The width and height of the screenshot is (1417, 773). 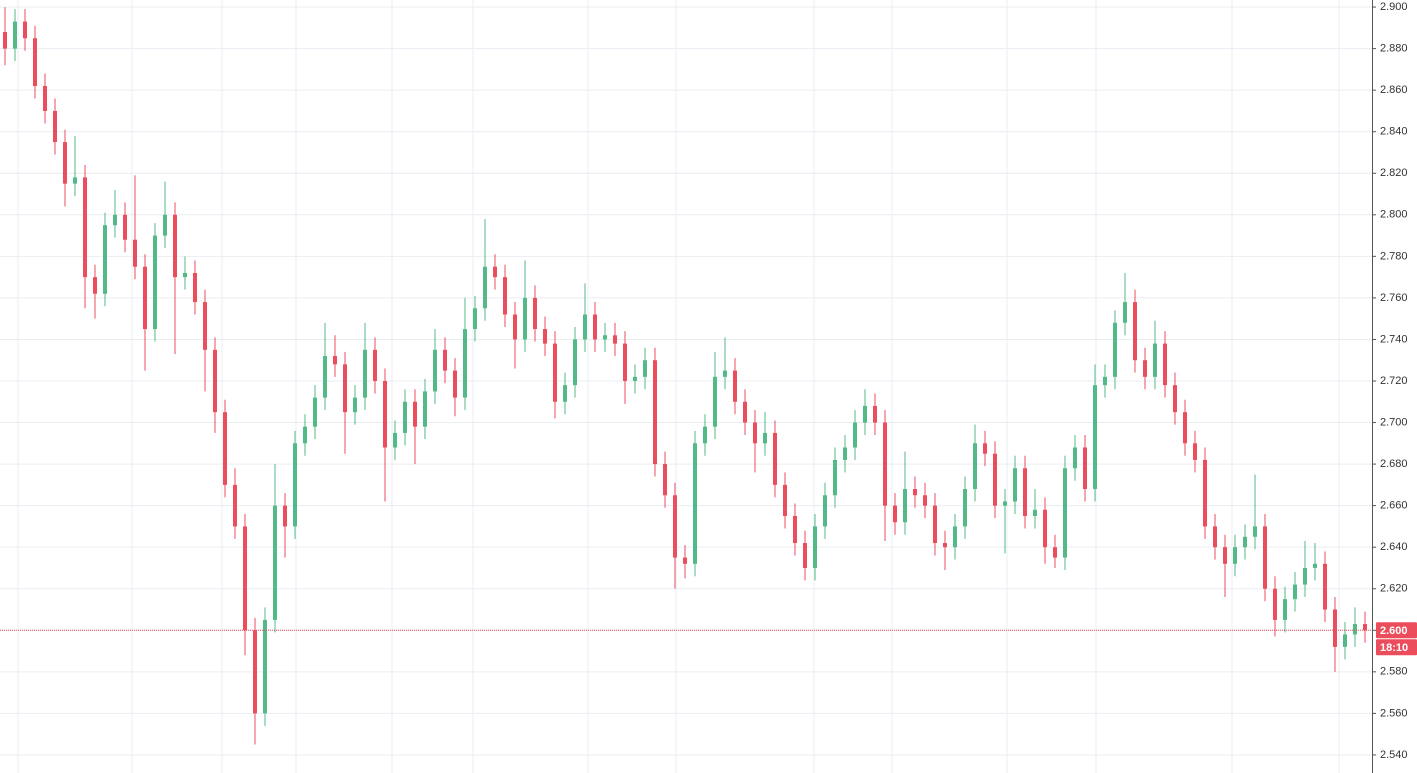 What do you see at coordinates (1394, 713) in the screenshot?
I see `y-tick-label: 2.560` at bounding box center [1394, 713].